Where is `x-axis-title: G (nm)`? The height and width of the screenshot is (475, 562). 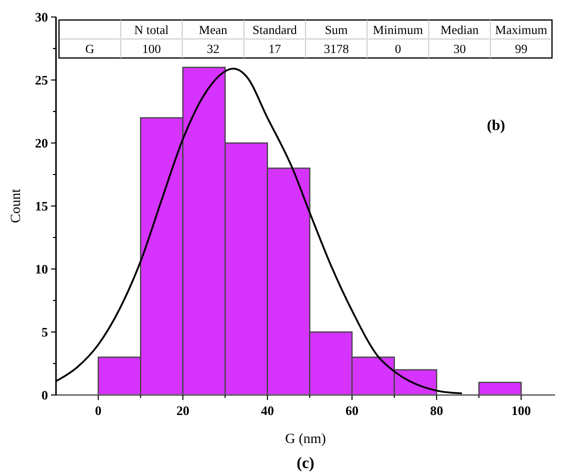
x-axis-title: G (nm) is located at coordinates (305, 439).